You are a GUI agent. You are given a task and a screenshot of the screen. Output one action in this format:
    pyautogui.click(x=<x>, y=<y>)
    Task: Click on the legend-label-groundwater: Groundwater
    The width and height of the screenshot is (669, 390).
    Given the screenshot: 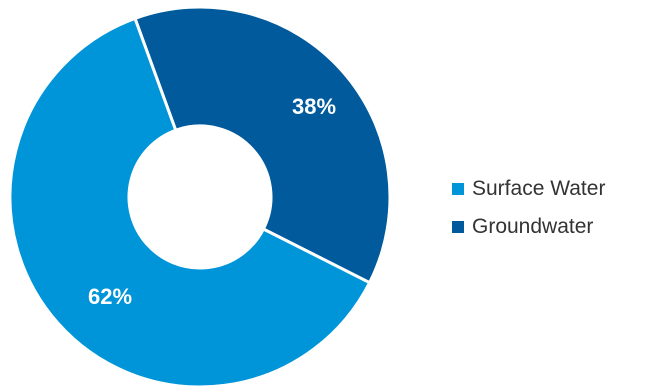 What is the action you would take?
    pyautogui.click(x=533, y=226)
    